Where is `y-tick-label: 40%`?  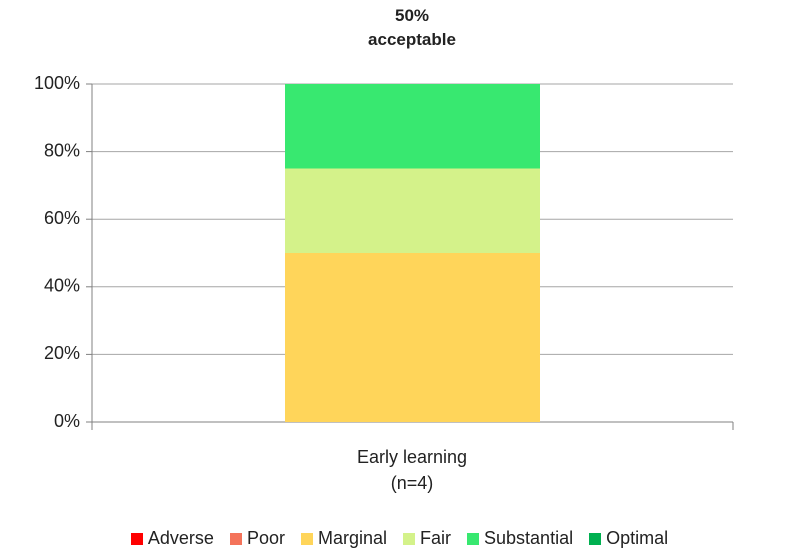
y-tick-label: 40% is located at coordinates (62, 286).